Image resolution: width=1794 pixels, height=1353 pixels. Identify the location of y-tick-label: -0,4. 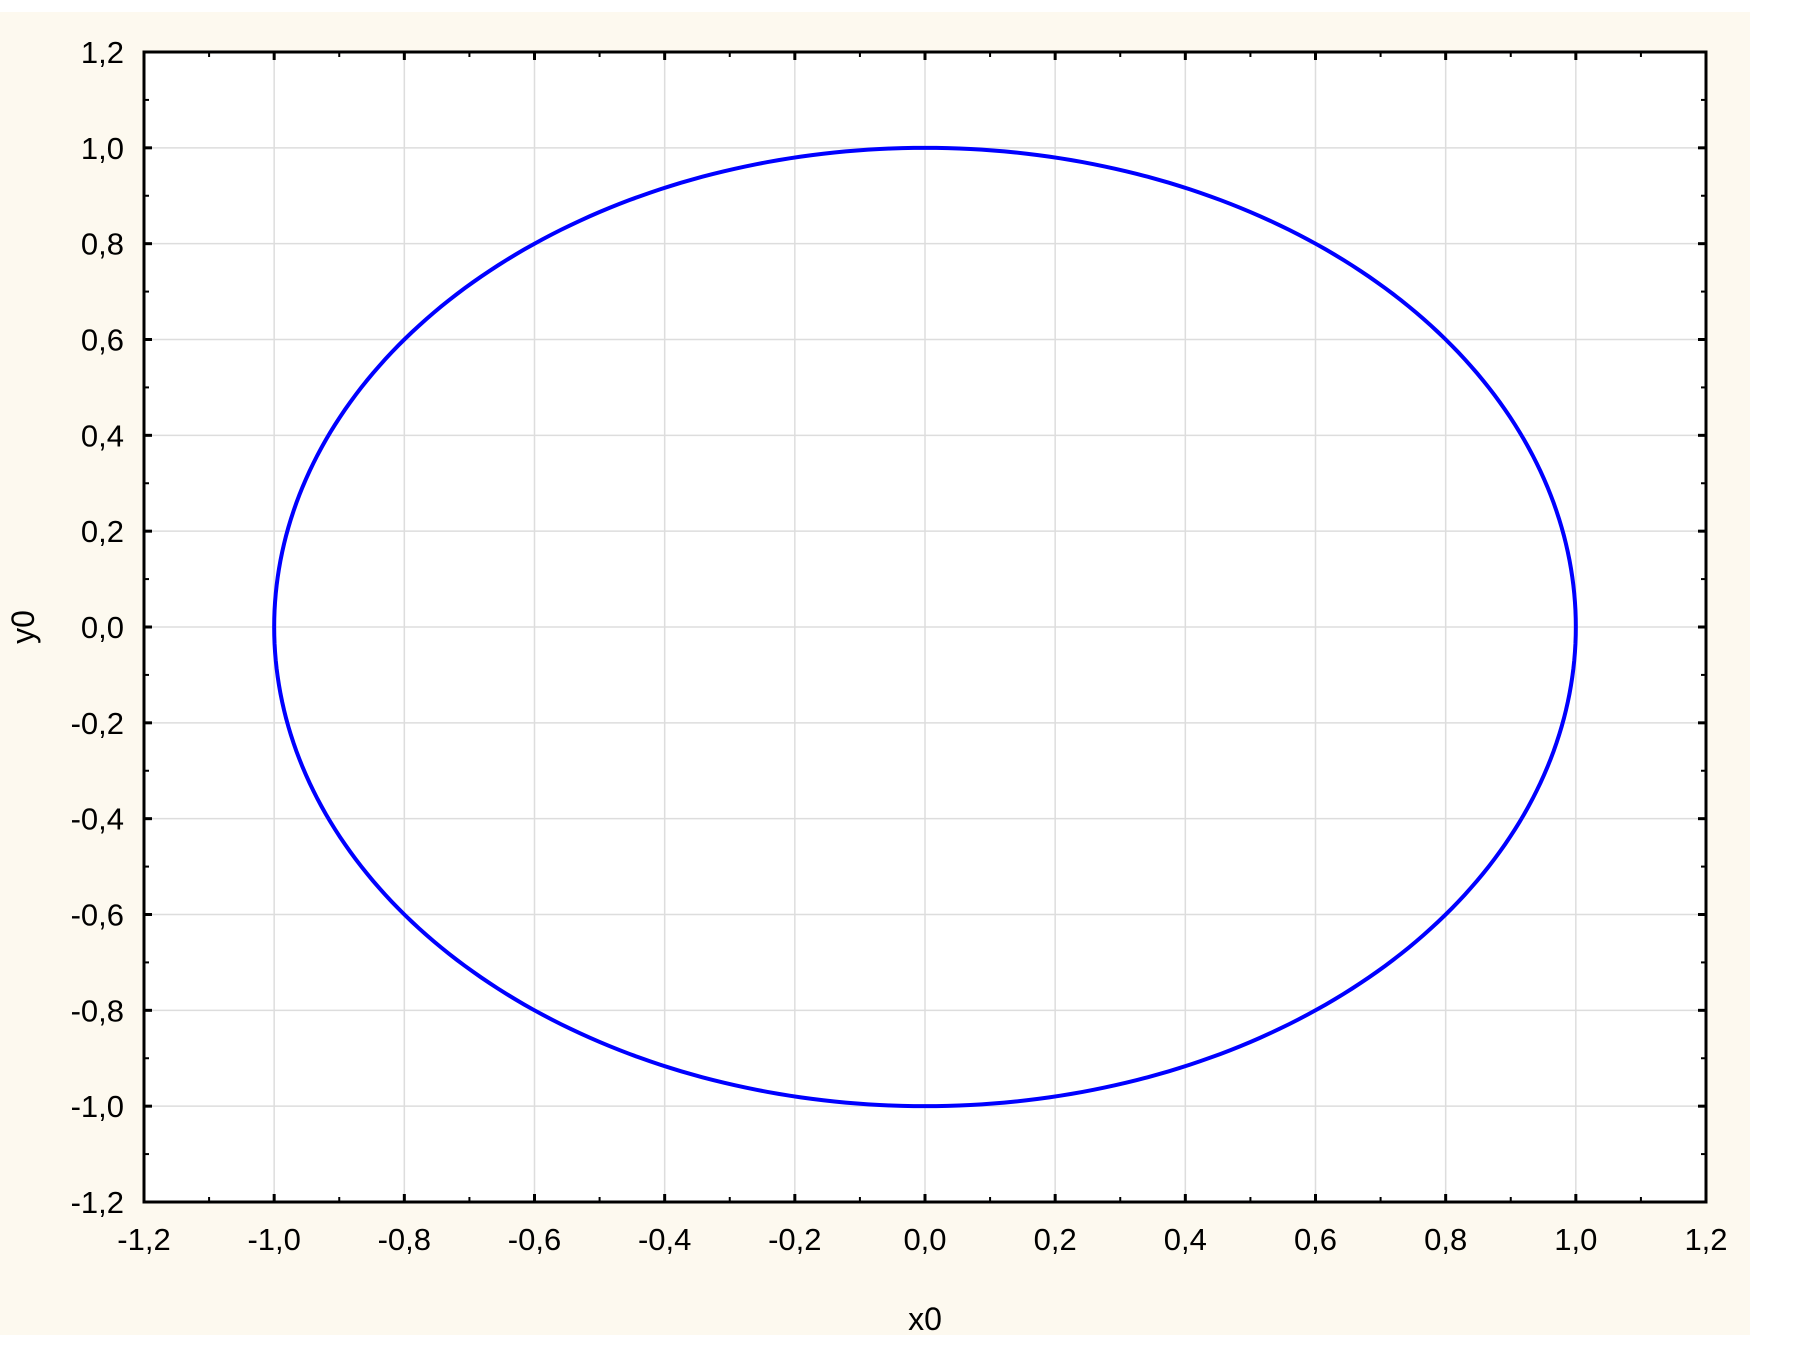
(97, 819).